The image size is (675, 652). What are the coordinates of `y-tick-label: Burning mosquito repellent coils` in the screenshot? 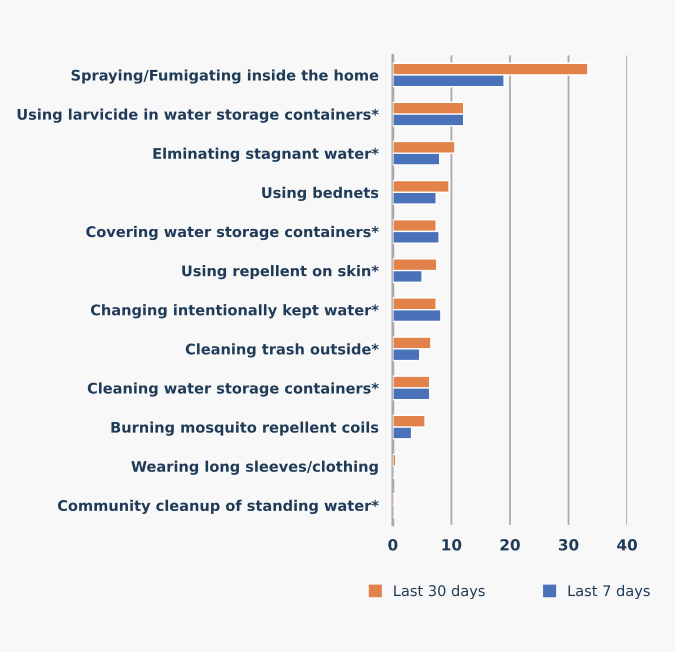 It's located at (244, 429).